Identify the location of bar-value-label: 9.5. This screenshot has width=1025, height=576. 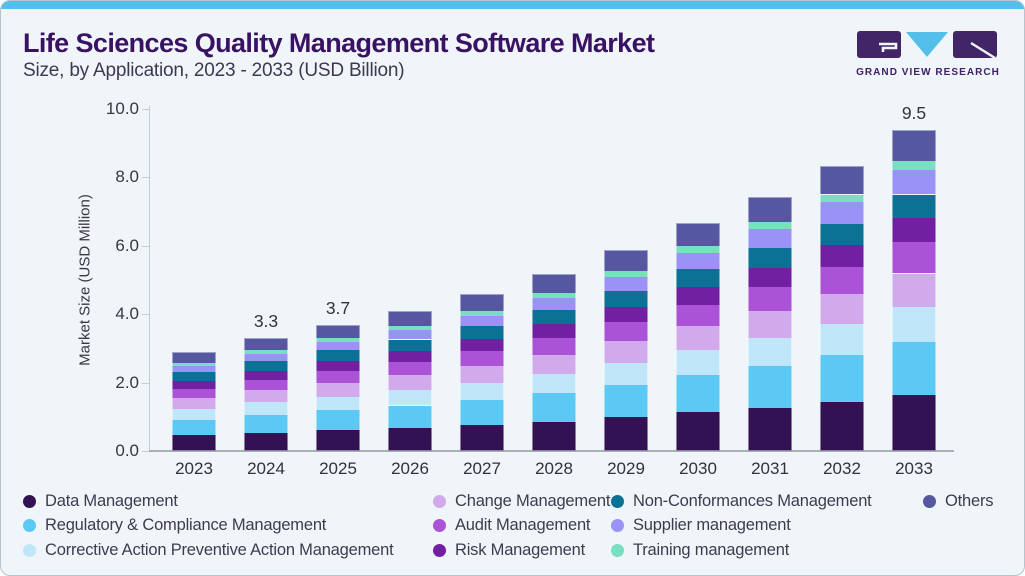
(914, 112).